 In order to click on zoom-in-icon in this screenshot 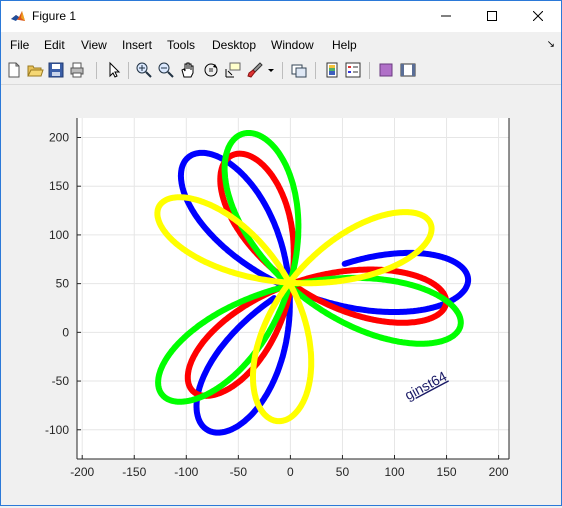, I will do `click(144, 70)`.